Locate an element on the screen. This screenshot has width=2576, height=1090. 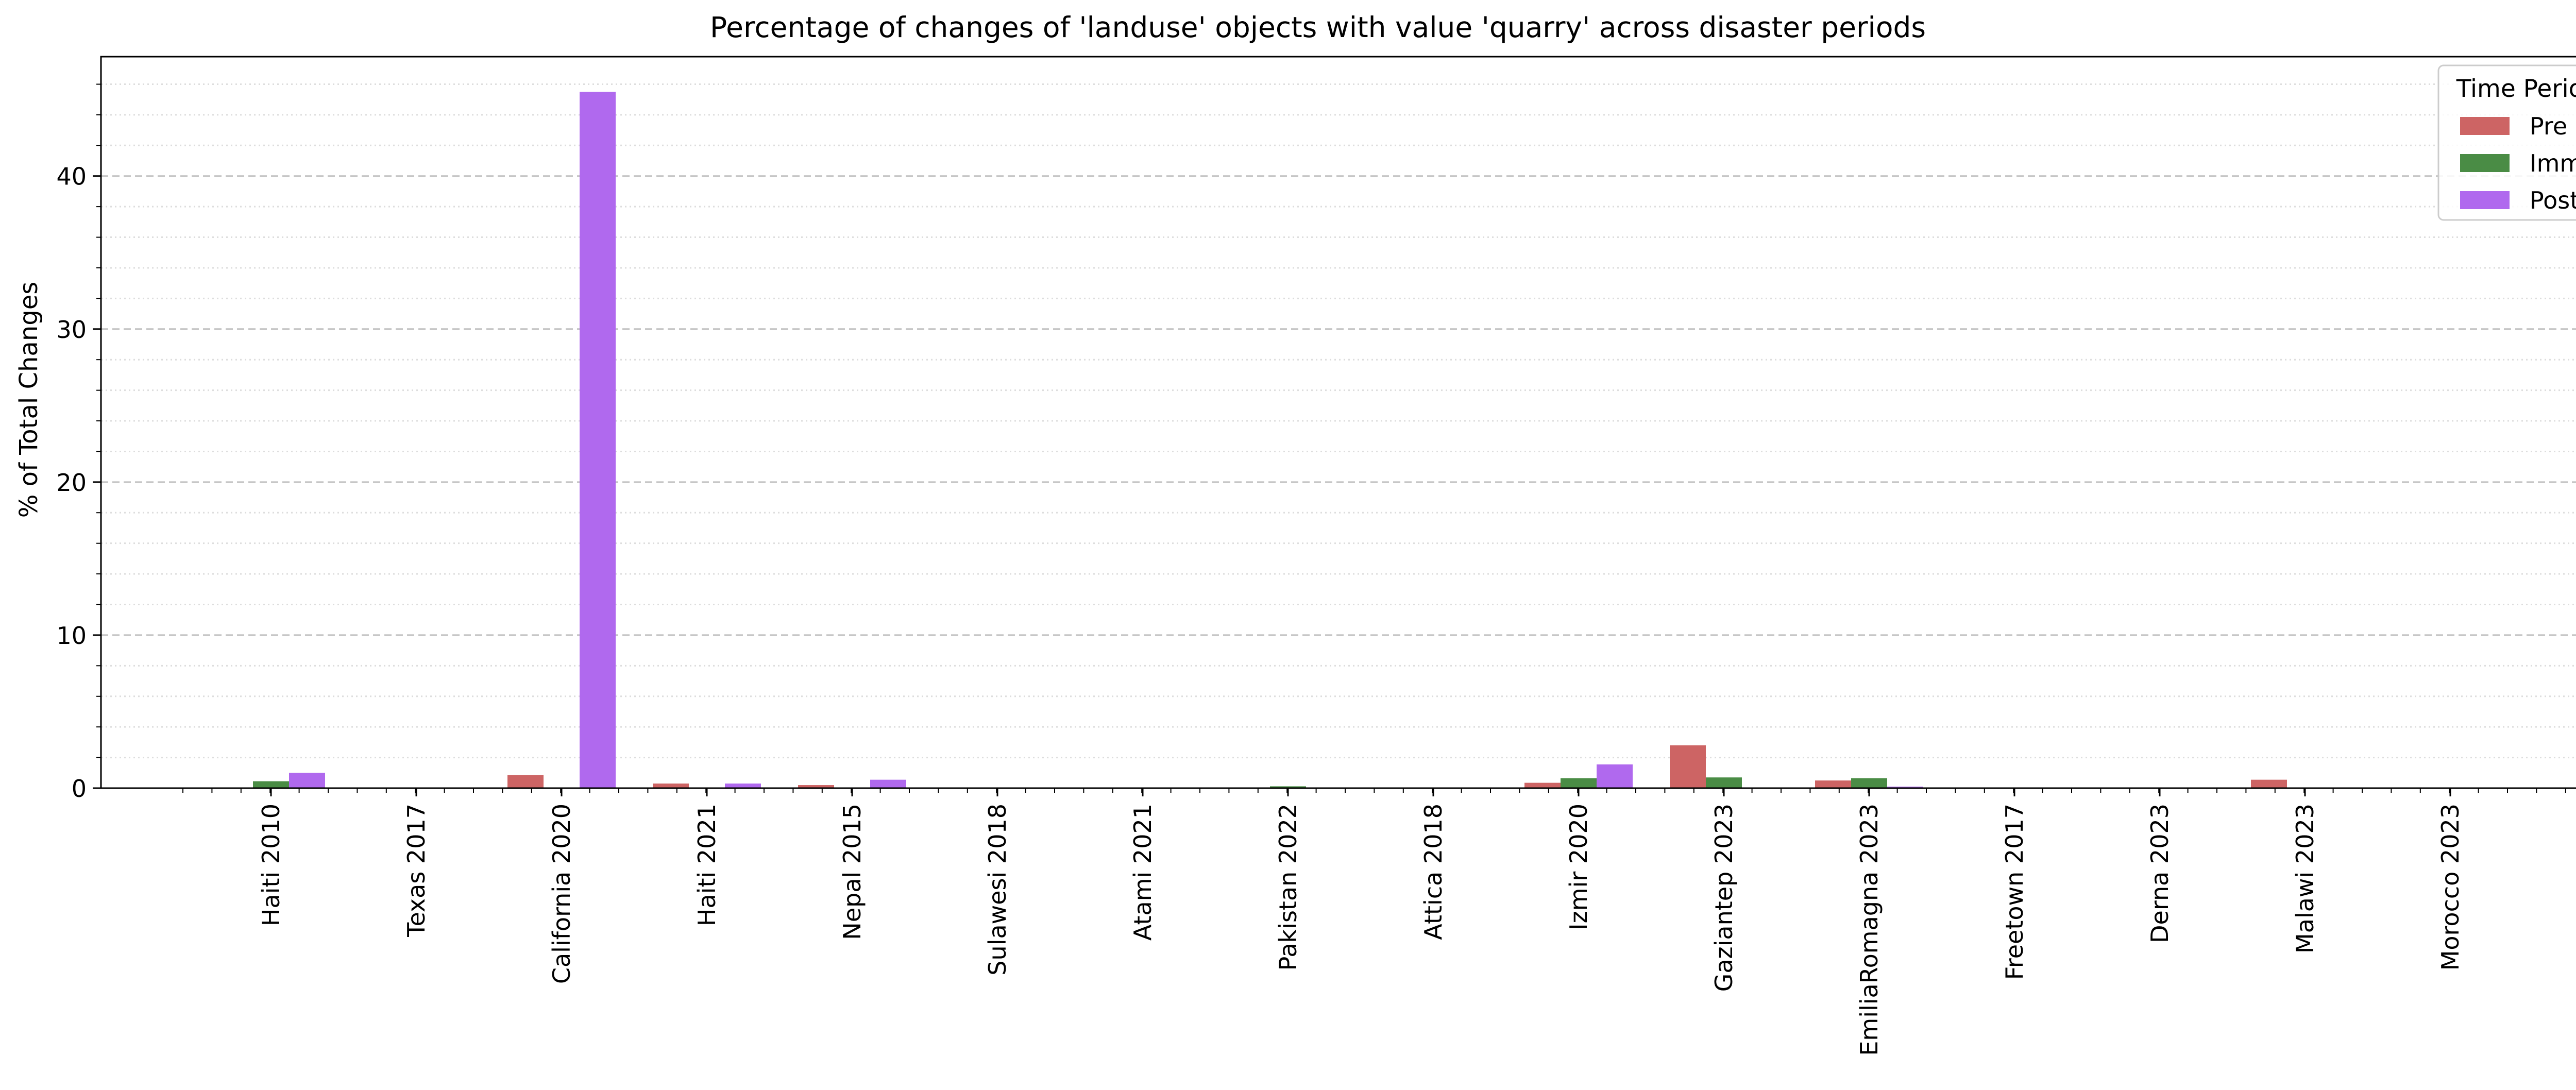
y-axis-label: % of Total Changes is located at coordinates (28, 400).